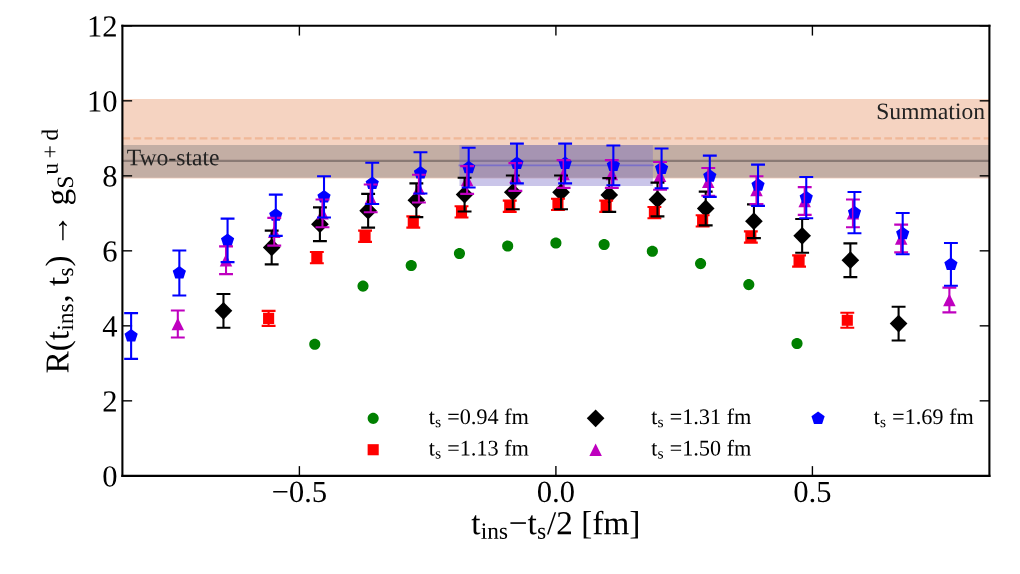 The height and width of the screenshot is (574, 1020). What do you see at coordinates (110, 476) in the screenshot?
I see `y-tick-label: 0` at bounding box center [110, 476].